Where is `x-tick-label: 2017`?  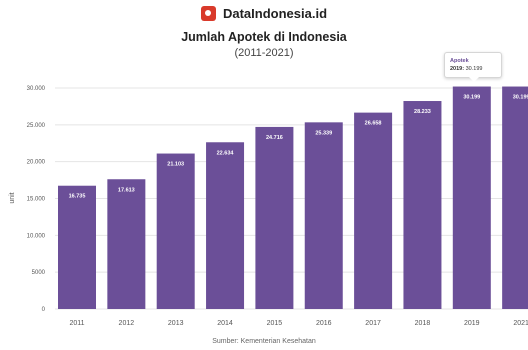 x-tick-label: 2017 is located at coordinates (373, 323).